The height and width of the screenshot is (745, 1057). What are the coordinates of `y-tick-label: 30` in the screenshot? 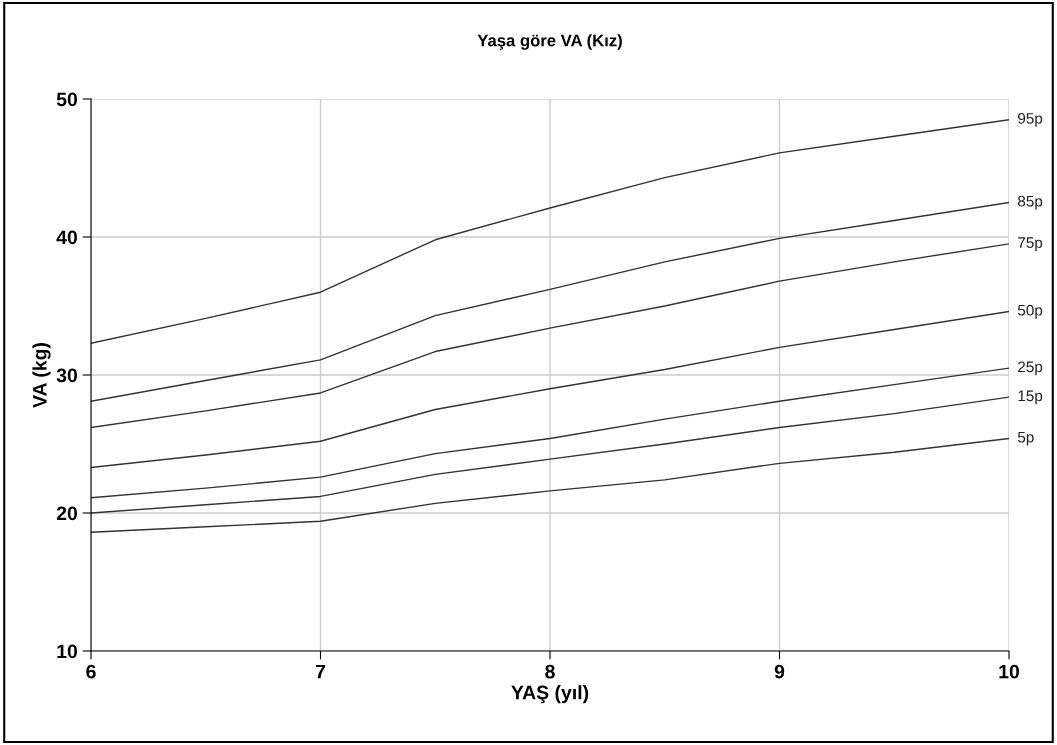 It's located at (67, 375).